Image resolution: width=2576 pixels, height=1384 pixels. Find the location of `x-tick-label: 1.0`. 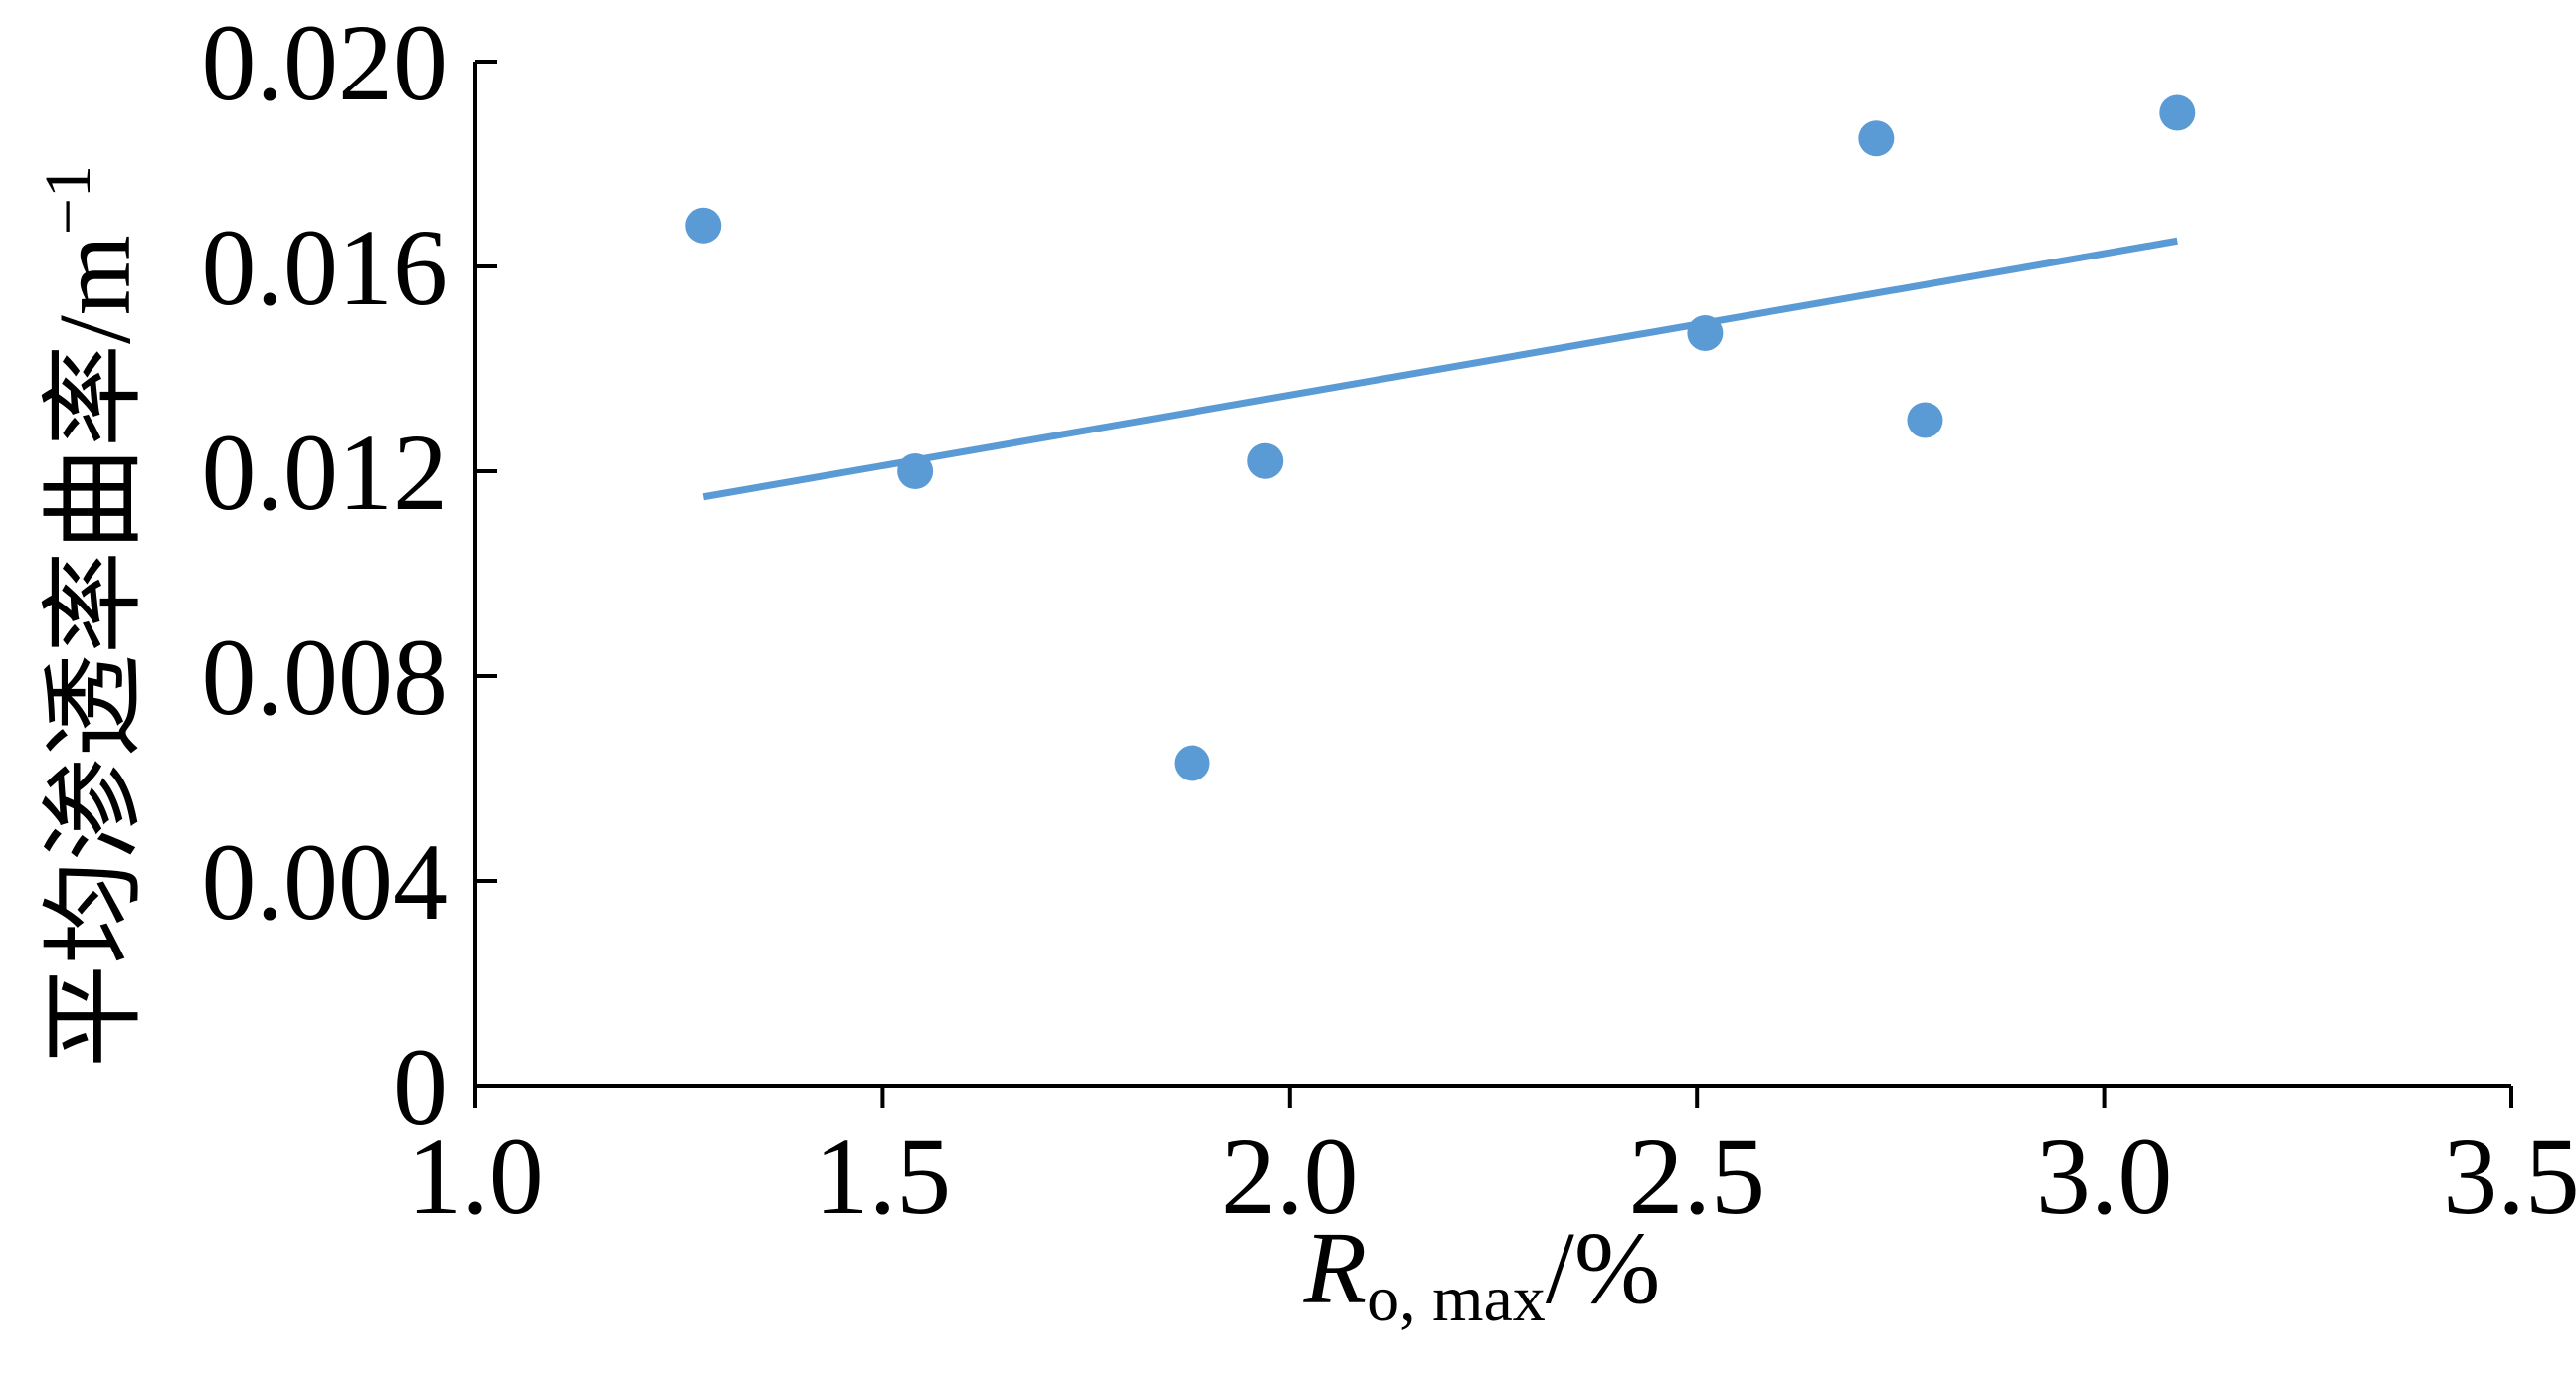

x-tick-label: 1.0 is located at coordinates (475, 1176).